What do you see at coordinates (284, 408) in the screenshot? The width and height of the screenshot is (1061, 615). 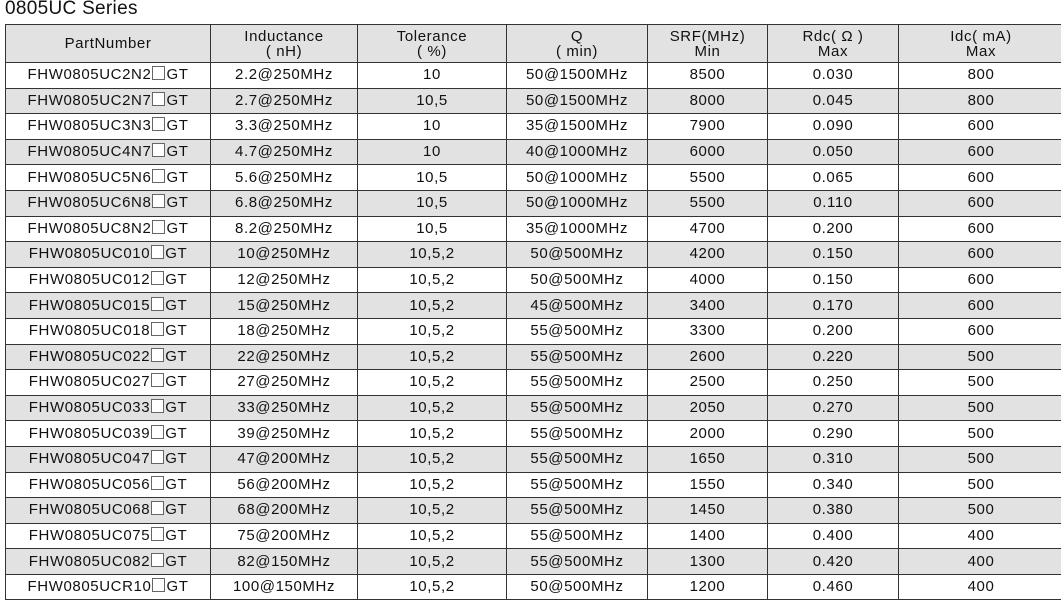 I see `cell-inductance: 33@250MHz` at bounding box center [284, 408].